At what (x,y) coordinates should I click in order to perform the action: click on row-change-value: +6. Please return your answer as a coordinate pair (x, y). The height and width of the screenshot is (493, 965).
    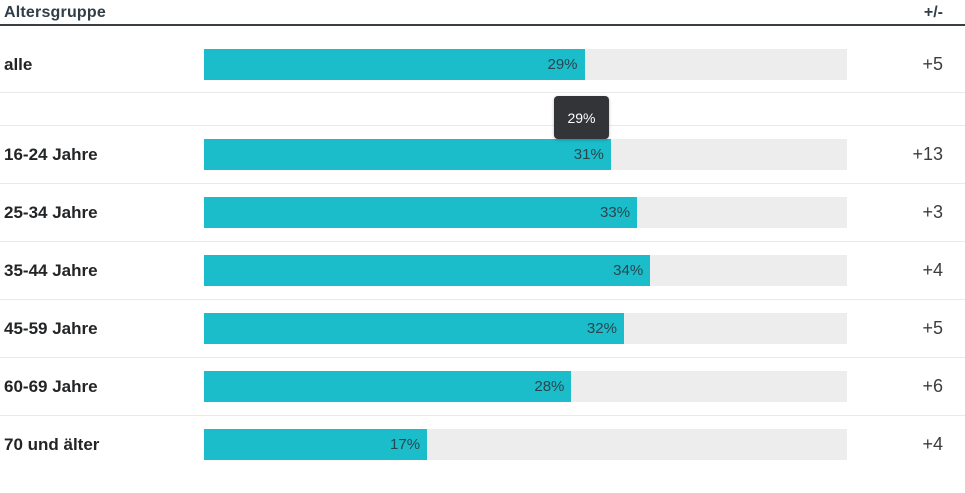
    Looking at the image, I should click on (932, 386).